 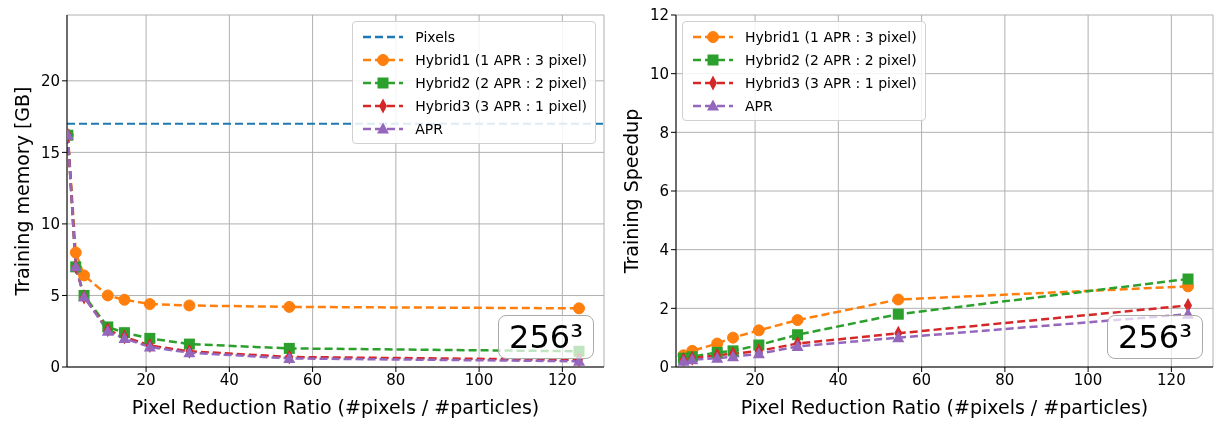 I want to click on y-tick-label: 4, so click(x=664, y=249).